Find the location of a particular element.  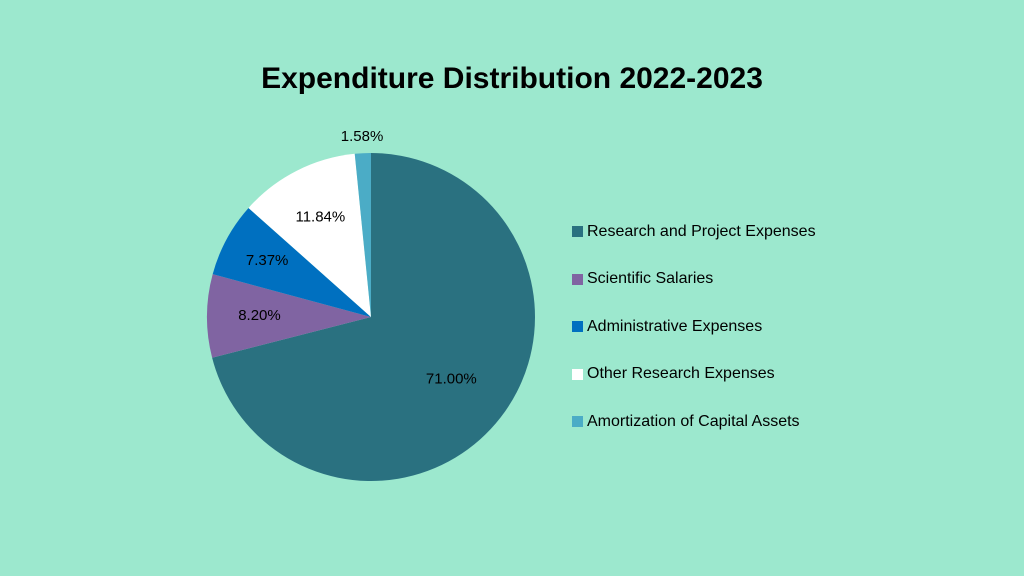

pie-slice-other-research-expenses is located at coordinates (309, 235).